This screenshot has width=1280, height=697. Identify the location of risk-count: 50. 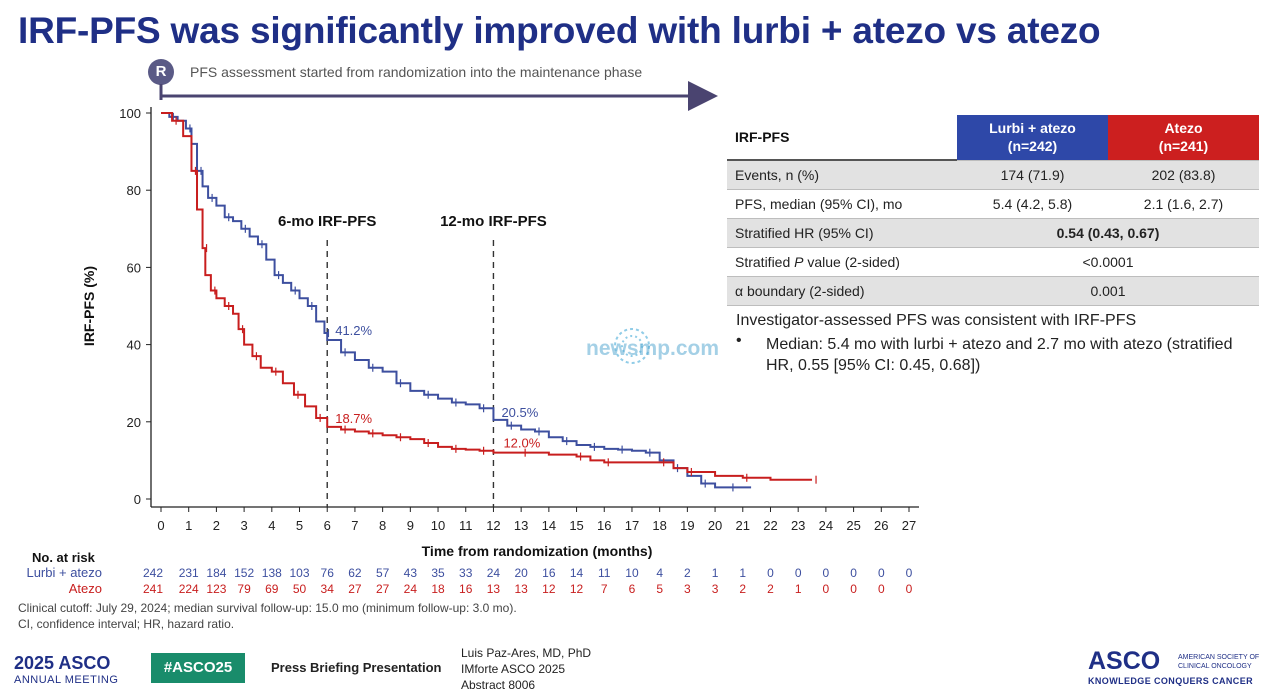
(300, 589).